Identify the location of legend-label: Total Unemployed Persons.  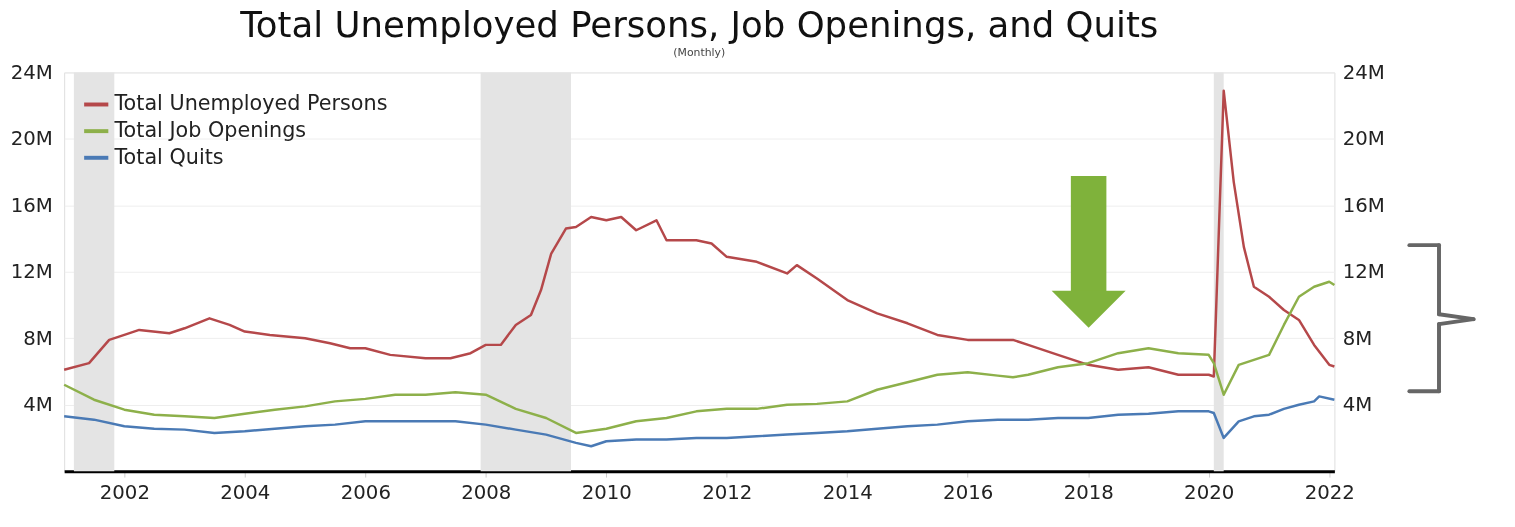
(250, 103).